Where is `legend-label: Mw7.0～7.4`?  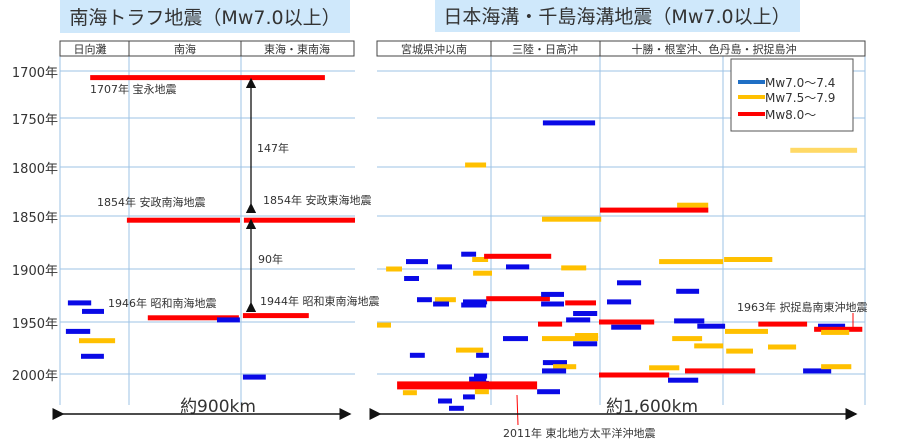
legend-label: Mw7.0～7.4 is located at coordinates (800, 83).